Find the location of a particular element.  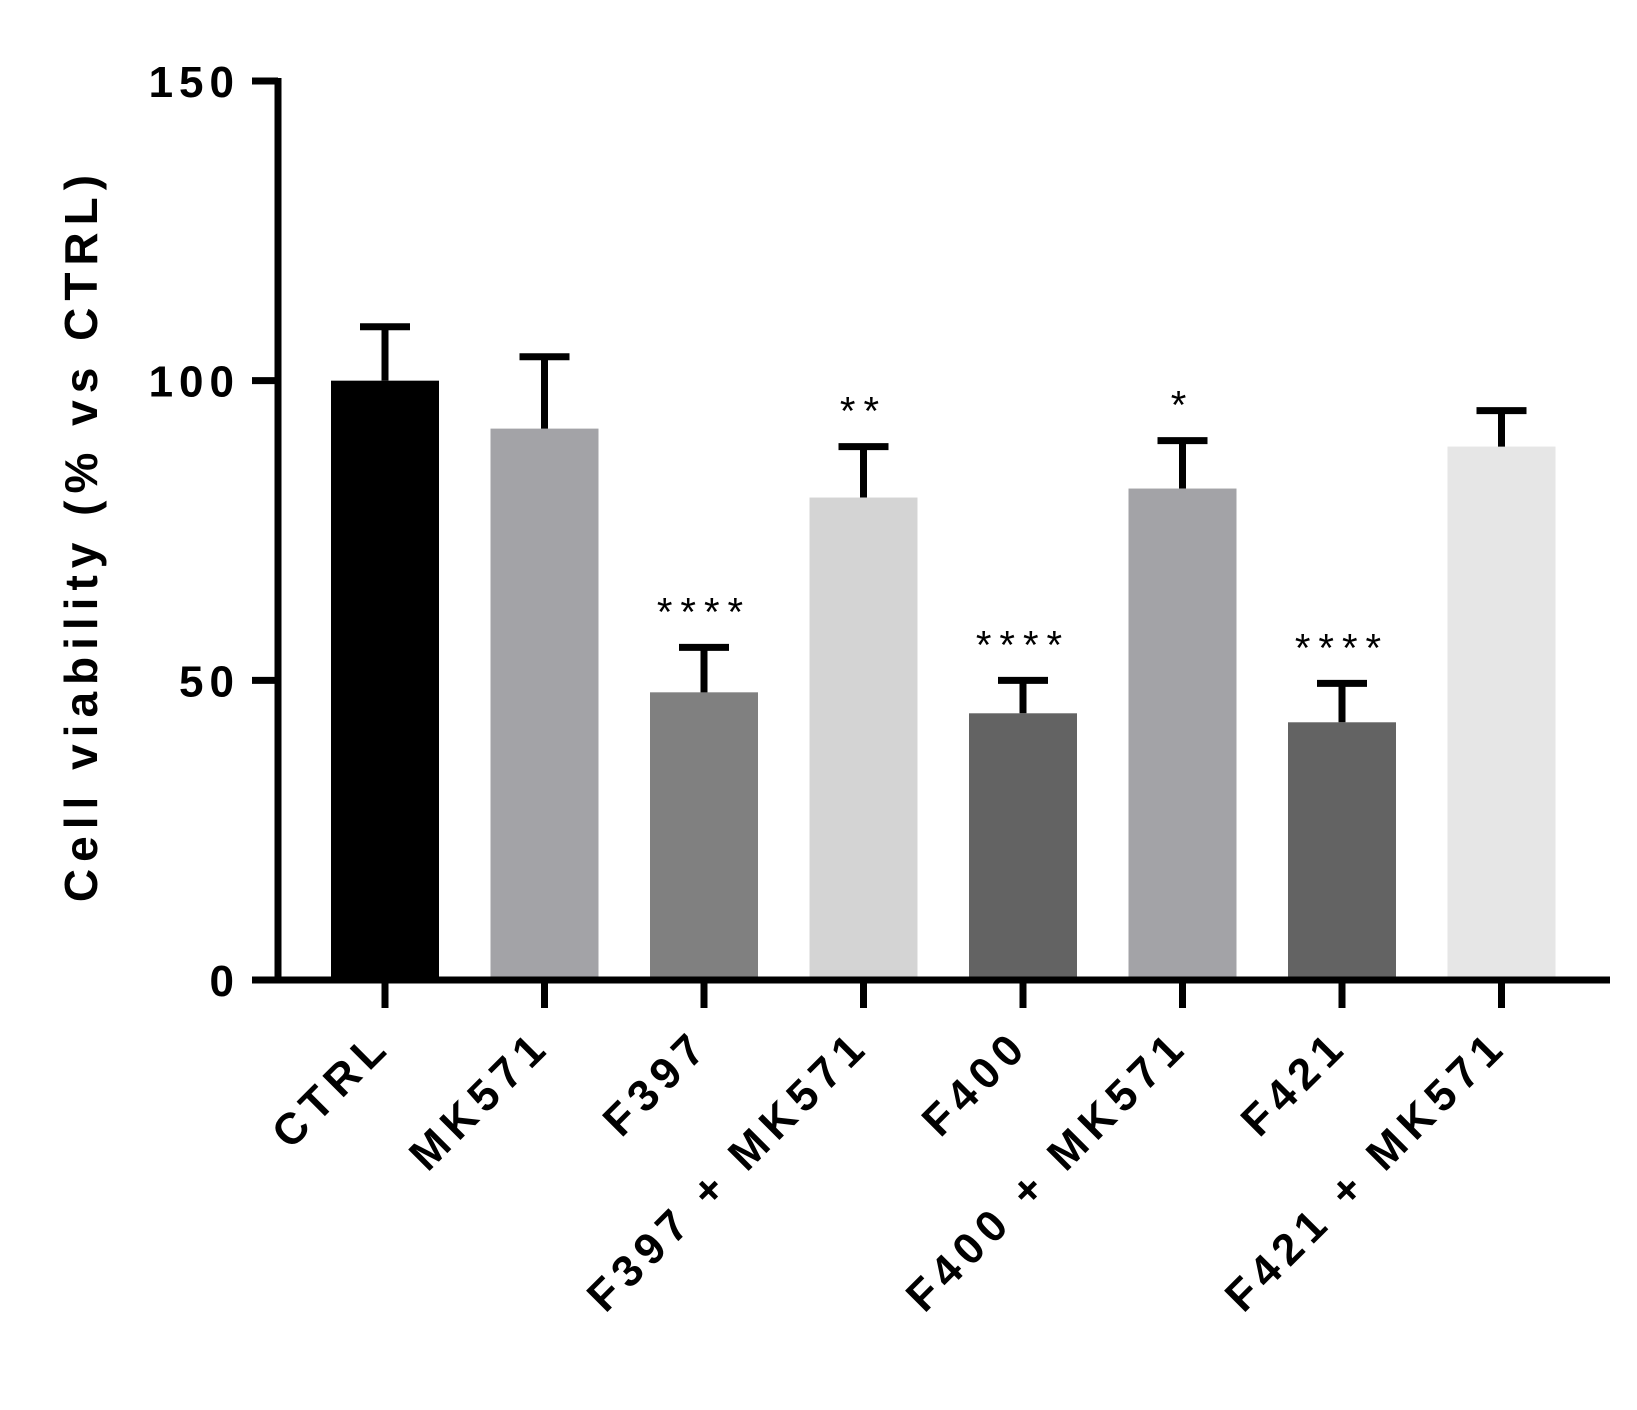

x-tick-label: F421 is located at coordinates (1294, 1082).